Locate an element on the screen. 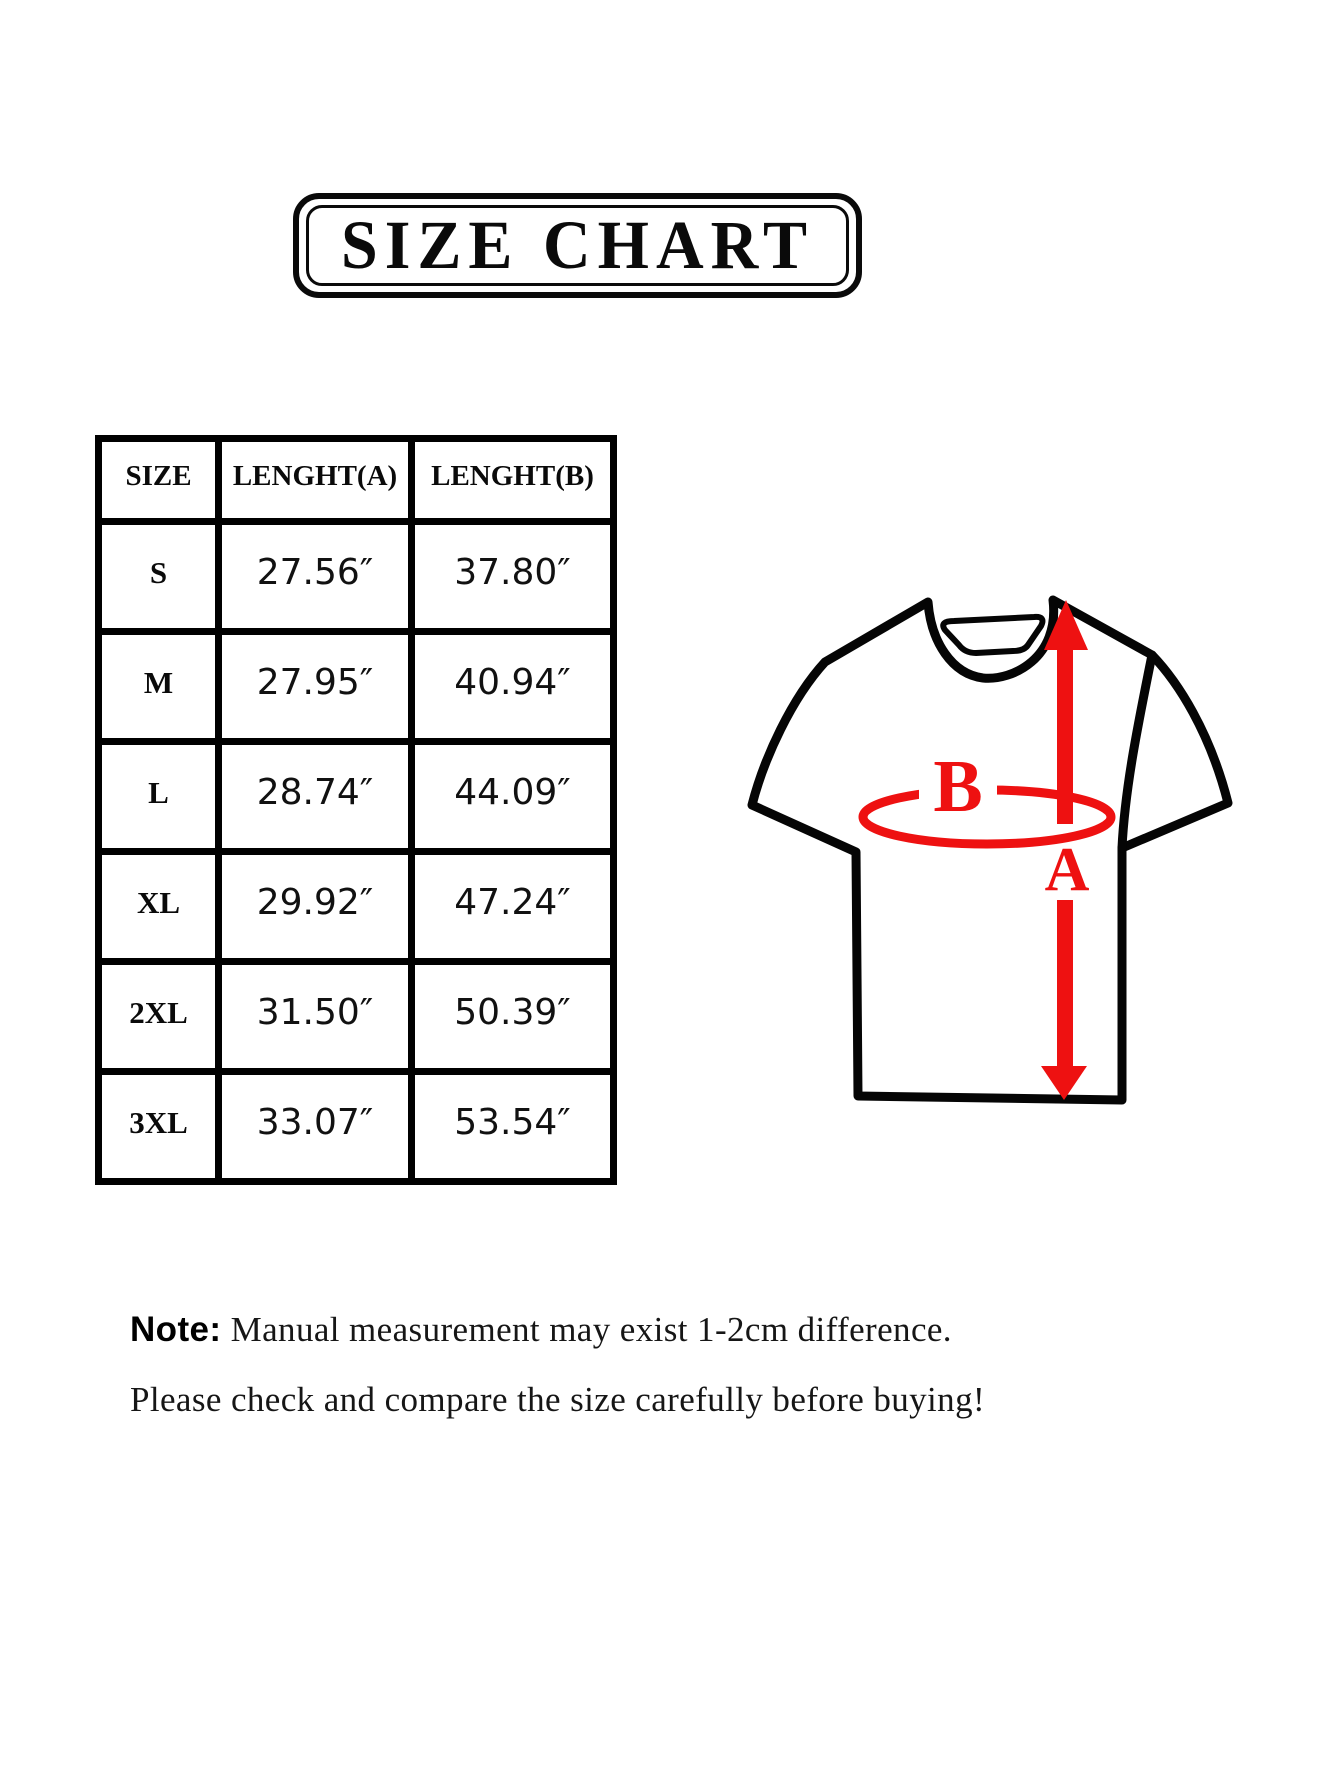 The width and height of the screenshot is (1340, 1785). length-arrow-shaft-top is located at coordinates (1065, 735).